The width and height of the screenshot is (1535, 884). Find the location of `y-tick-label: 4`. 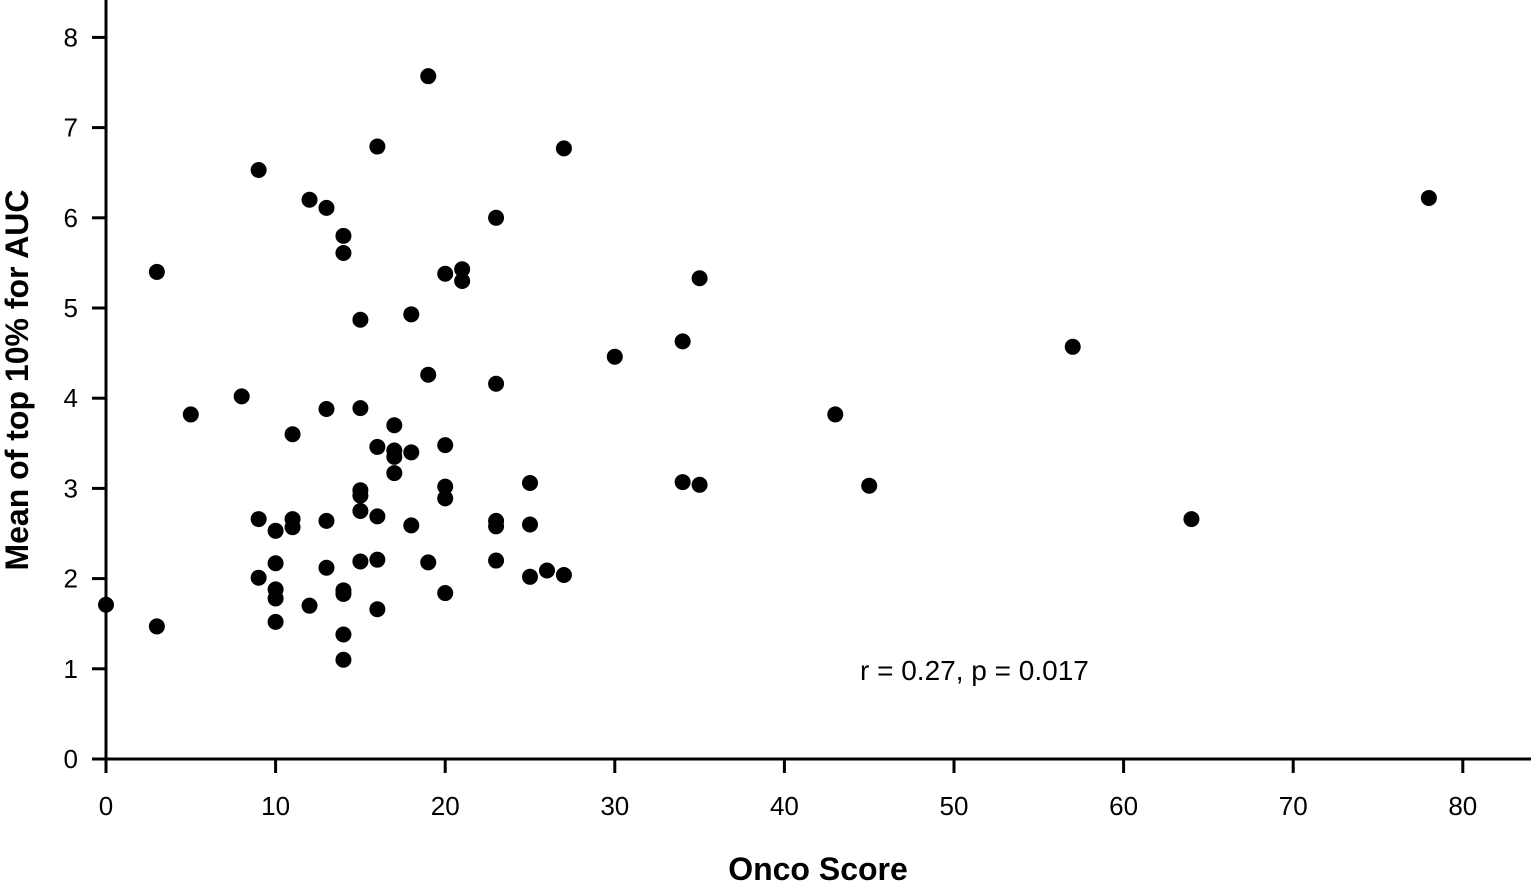

y-tick-label: 4 is located at coordinates (71, 398).